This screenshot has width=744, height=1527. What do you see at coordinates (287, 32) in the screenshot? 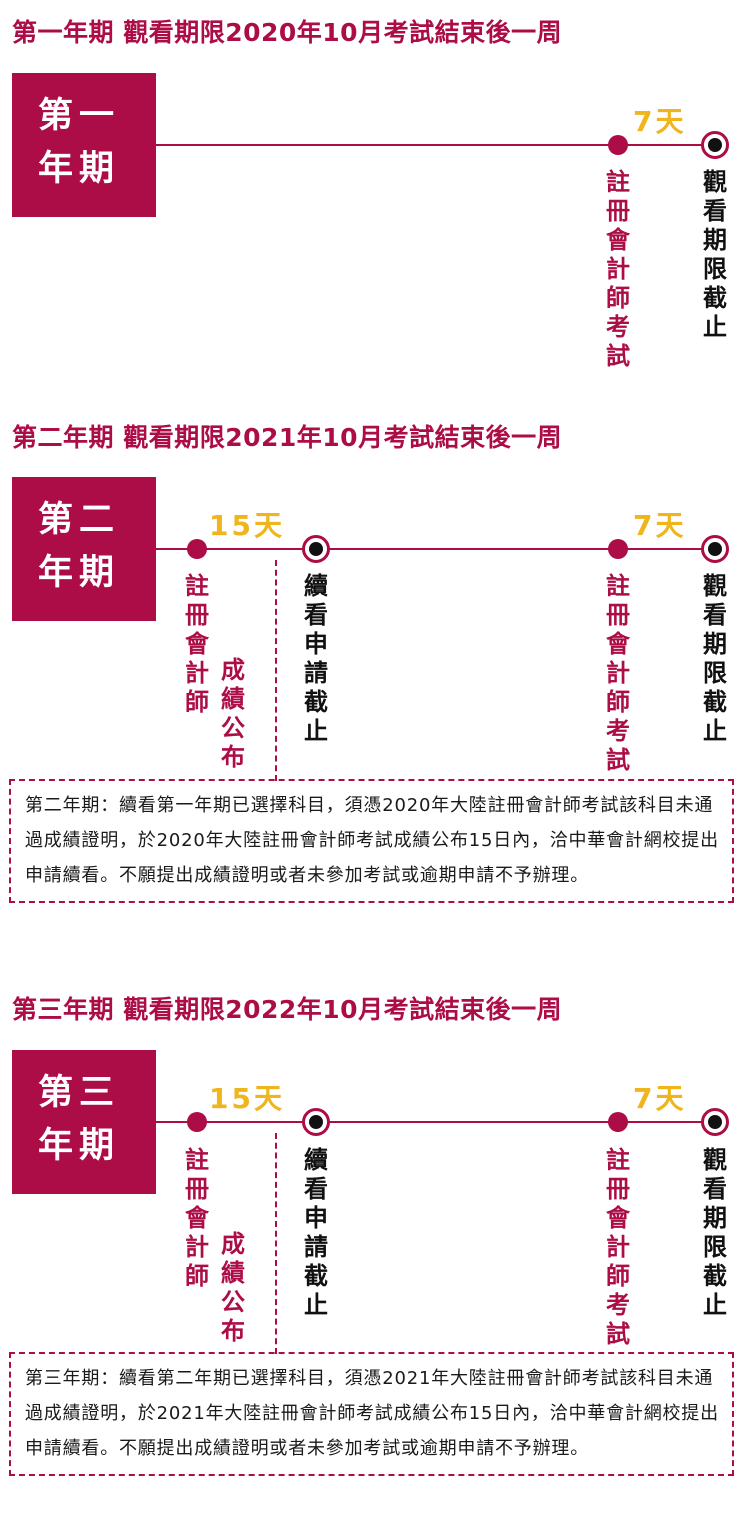
I see `period-1-heading: 第一年期 觀看期限2020年10月考試結束後一周` at bounding box center [287, 32].